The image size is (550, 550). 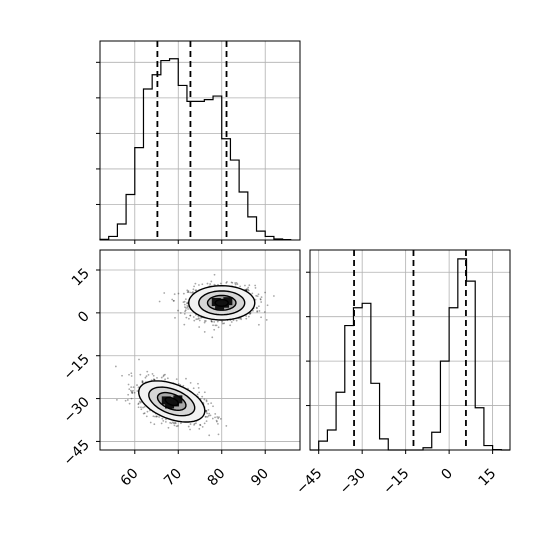 What do you see at coordinates (77, 410) in the screenshot?
I see `y-tick-label: −30` at bounding box center [77, 410].